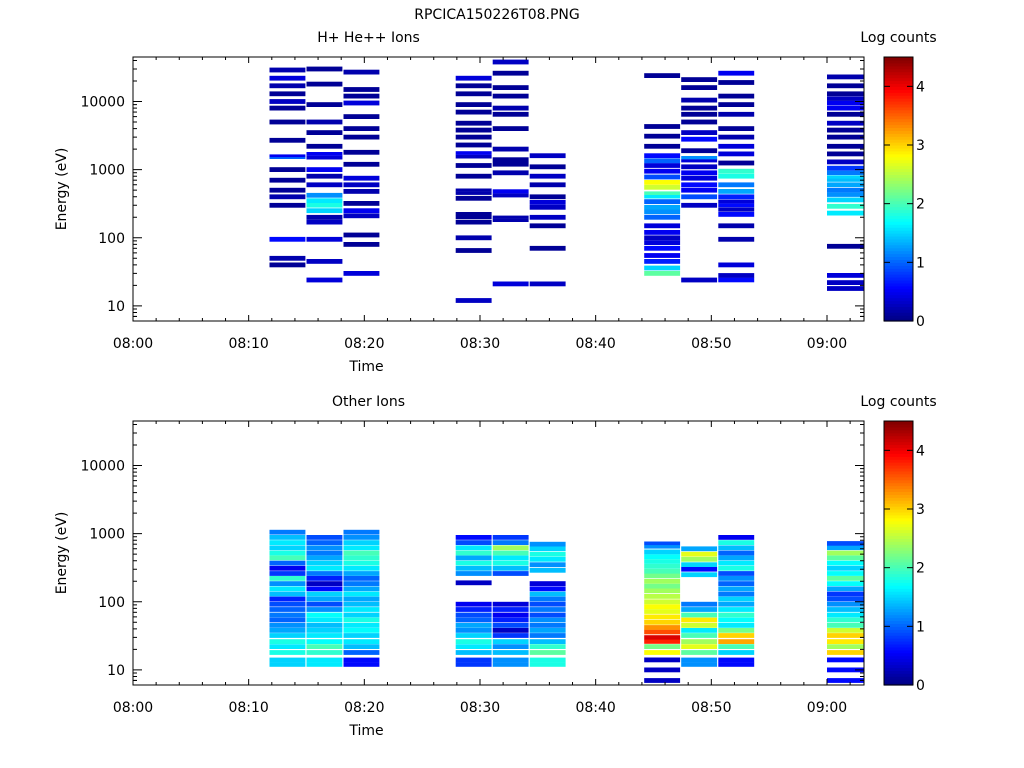 The image size is (1024, 768). What do you see at coordinates (898, 553) in the screenshot?
I see `colorbar-frame` at bounding box center [898, 553].